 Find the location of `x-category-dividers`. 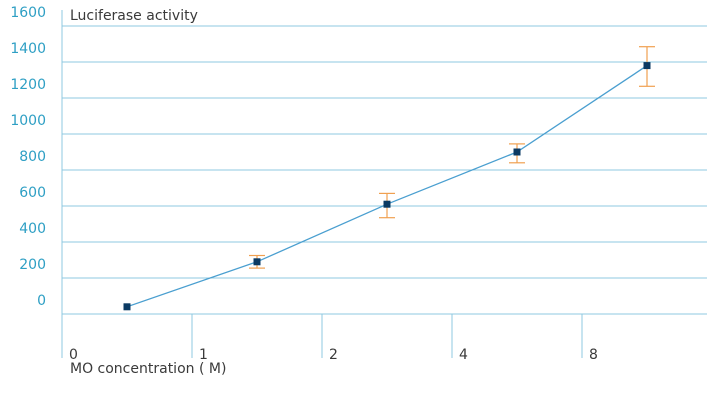

x-category-dividers is located at coordinates (387, 336).